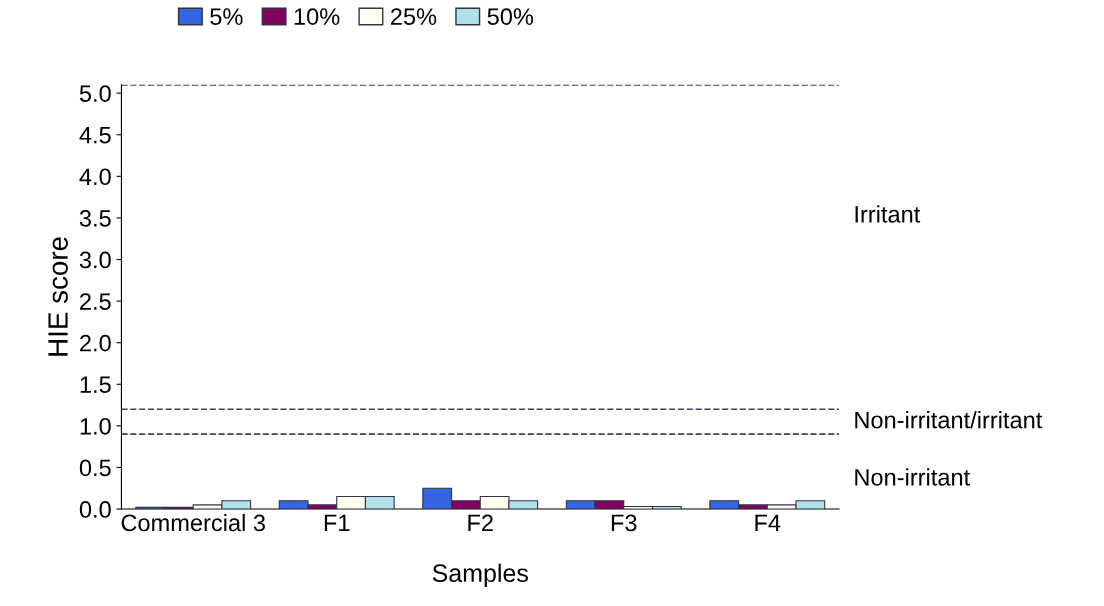 This screenshot has width=1104, height=606. What do you see at coordinates (768, 523) in the screenshot?
I see `x-tick-label: F4` at bounding box center [768, 523].